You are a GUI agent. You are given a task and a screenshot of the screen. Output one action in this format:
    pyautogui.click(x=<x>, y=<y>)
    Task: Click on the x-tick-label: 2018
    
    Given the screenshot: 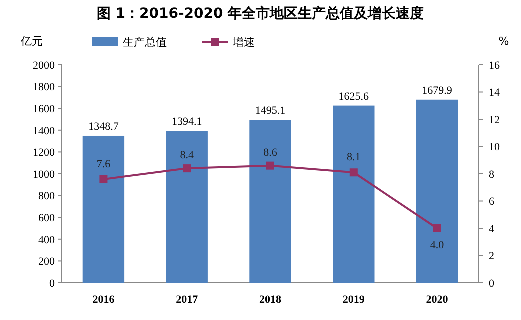 What is the action you would take?
    pyautogui.click(x=271, y=300)
    